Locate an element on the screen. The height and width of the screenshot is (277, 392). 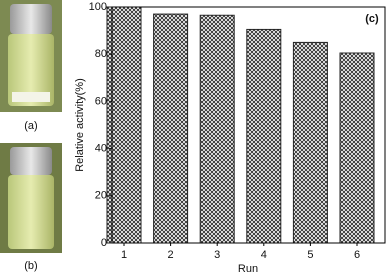
x-tick-label: 6 is located at coordinates (357, 255).